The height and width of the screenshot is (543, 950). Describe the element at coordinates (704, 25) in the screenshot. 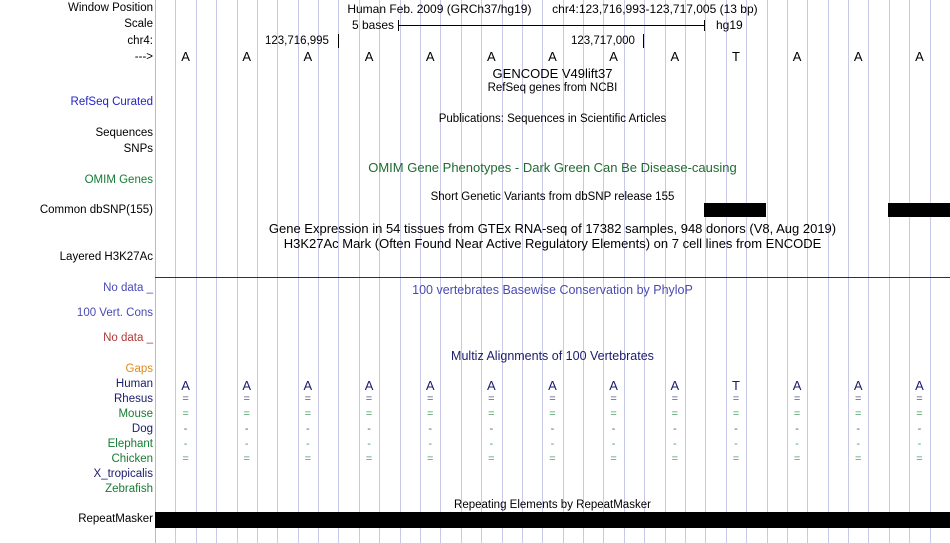

I see `scale-tick-right` at that location.